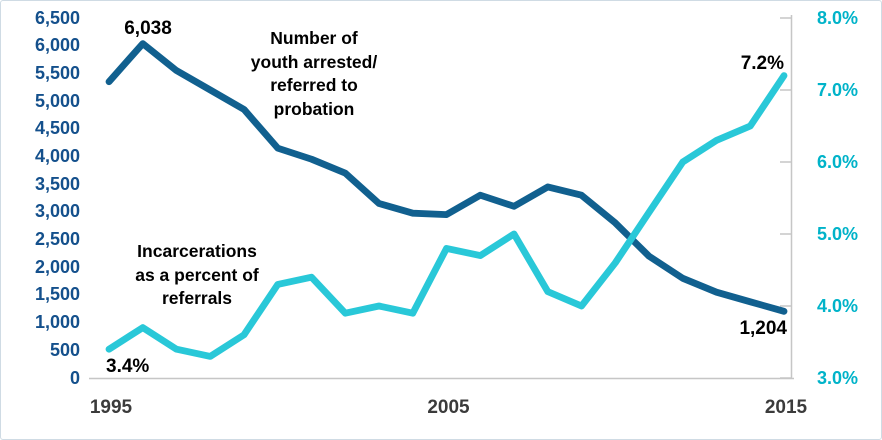 The width and height of the screenshot is (882, 440). Describe the element at coordinates (57, 239) in the screenshot. I see `left-axis-tick-label: 2,500` at that location.